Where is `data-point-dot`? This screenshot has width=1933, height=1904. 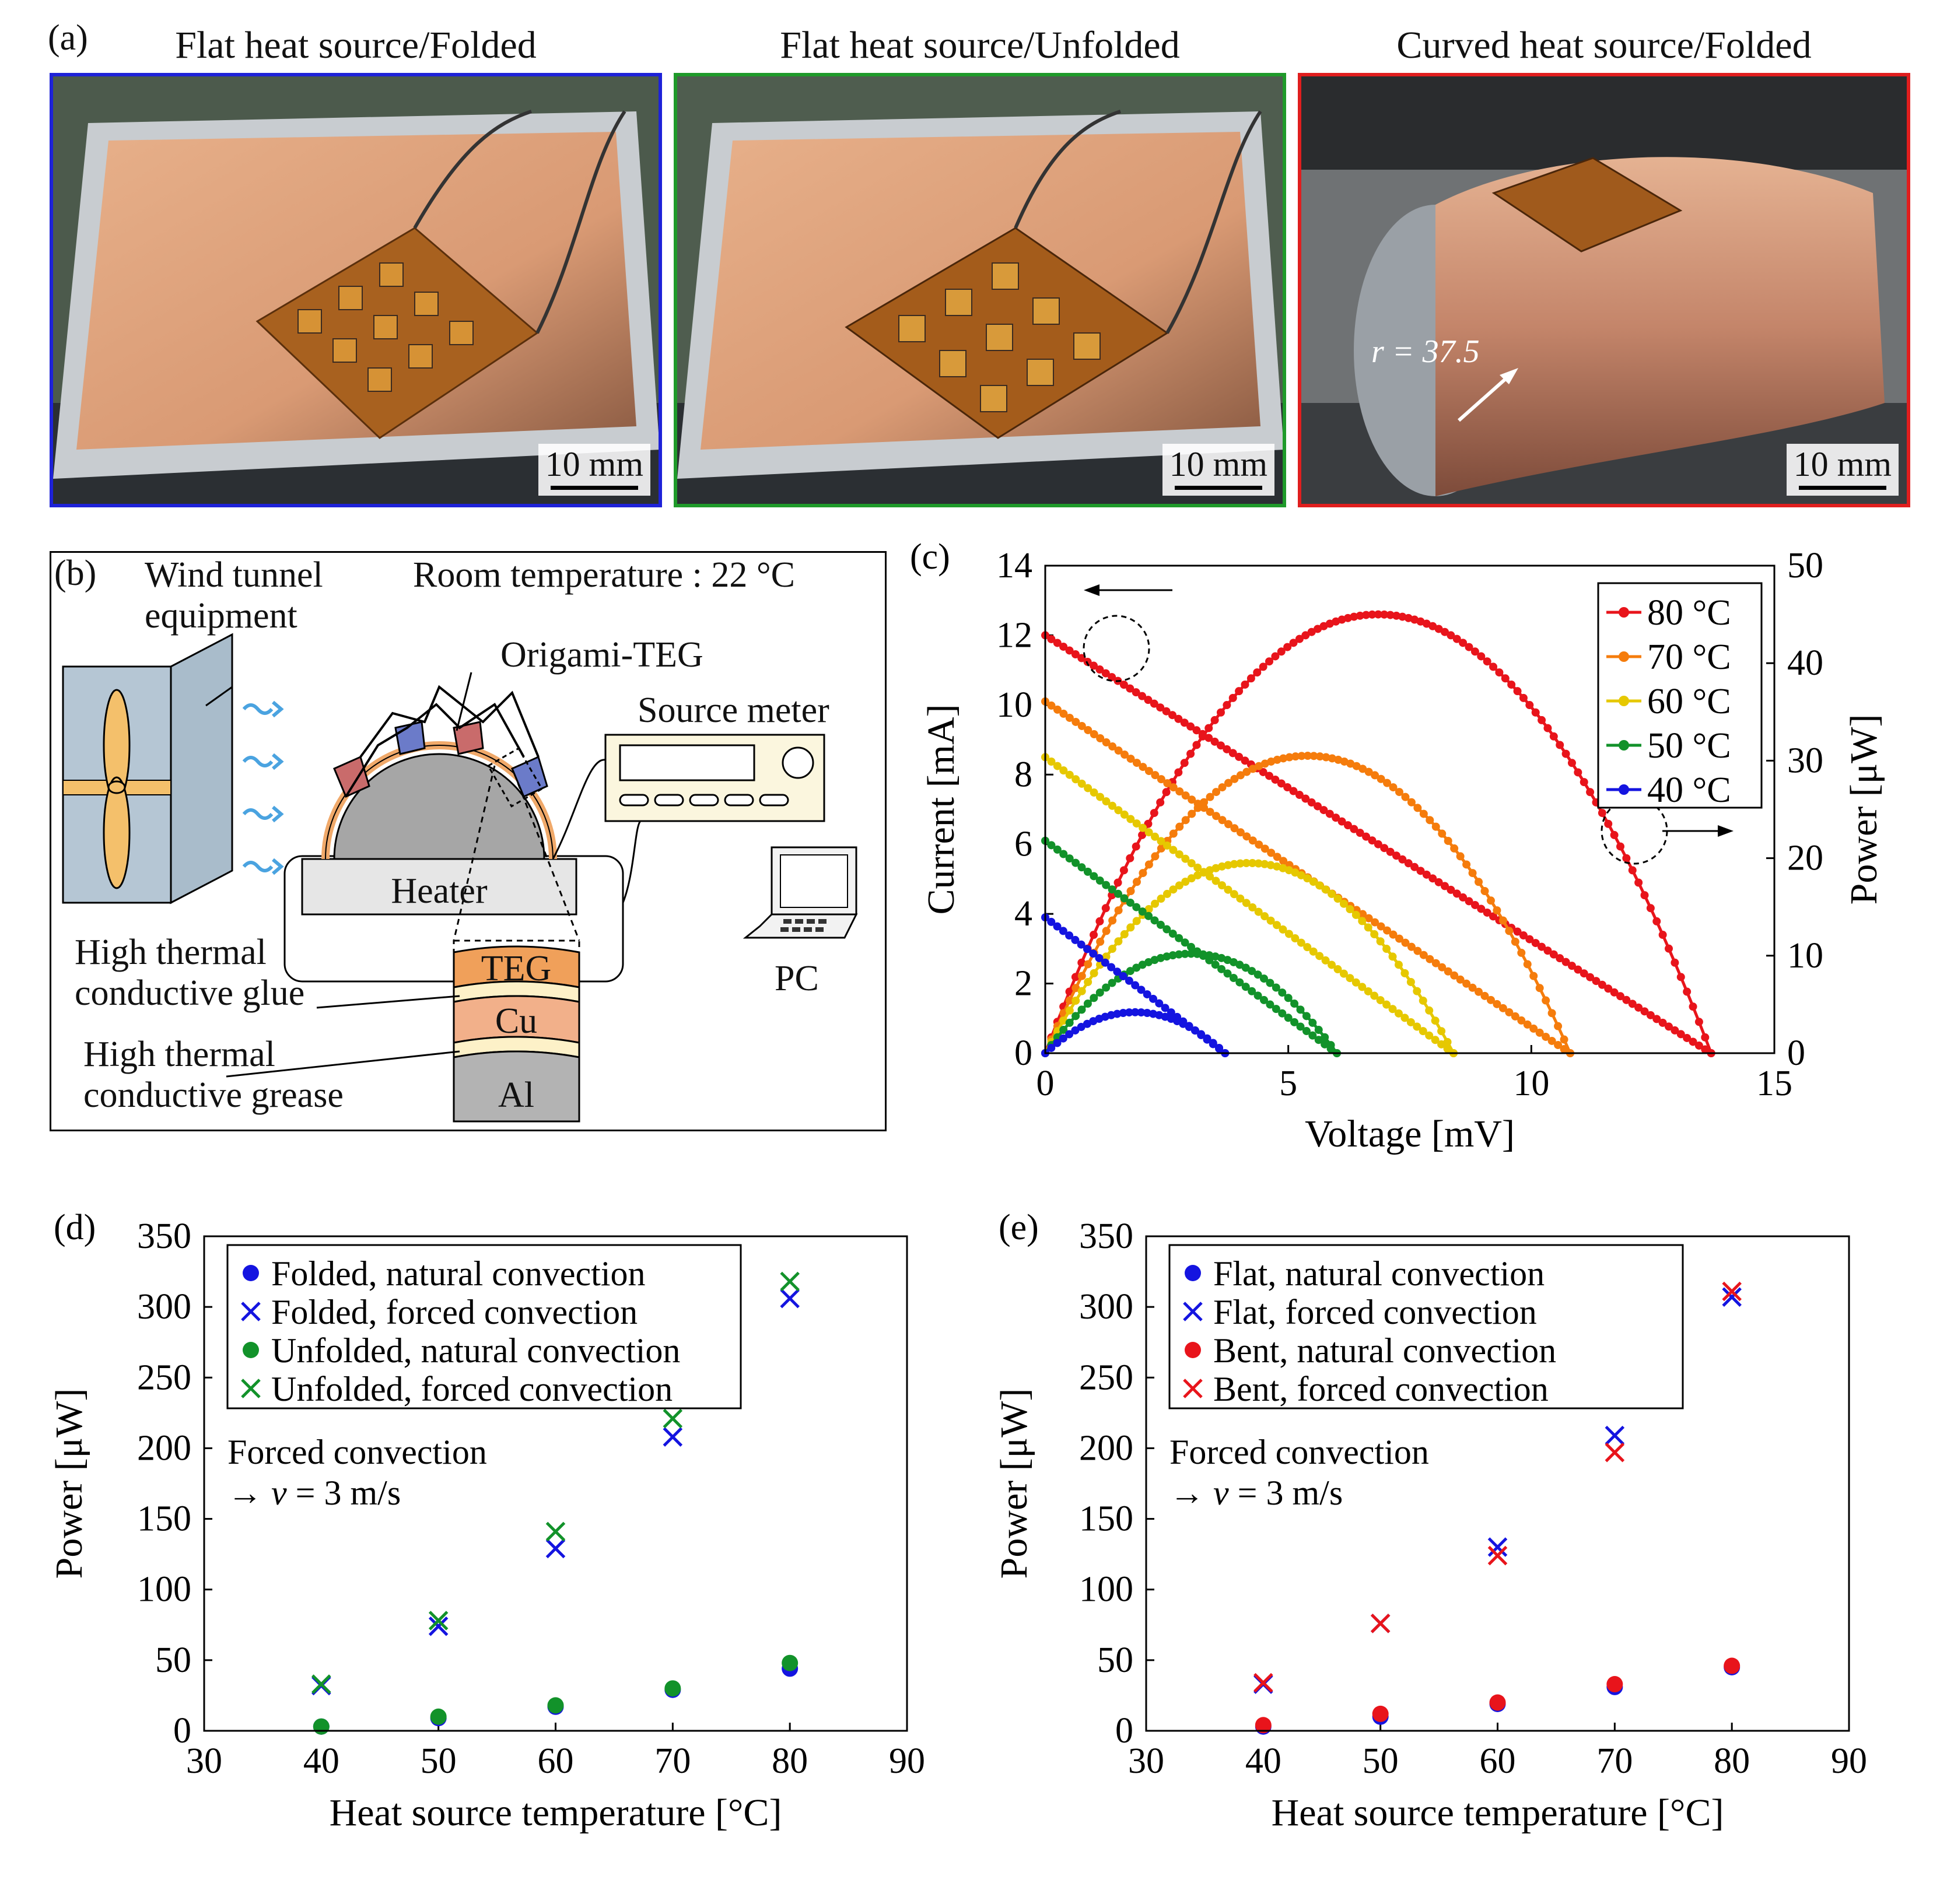
data-point-dot is located at coordinates (1614, 1684).